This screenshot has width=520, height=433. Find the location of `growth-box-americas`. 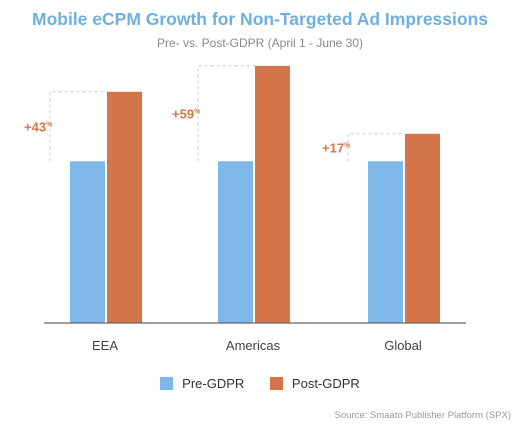

growth-box-americas is located at coordinates (226, 113).